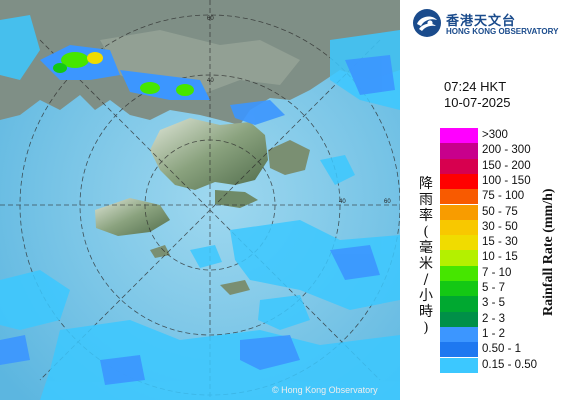 This screenshot has height=400, width=577. I want to click on legend-label: 150 - 200, so click(506, 165).